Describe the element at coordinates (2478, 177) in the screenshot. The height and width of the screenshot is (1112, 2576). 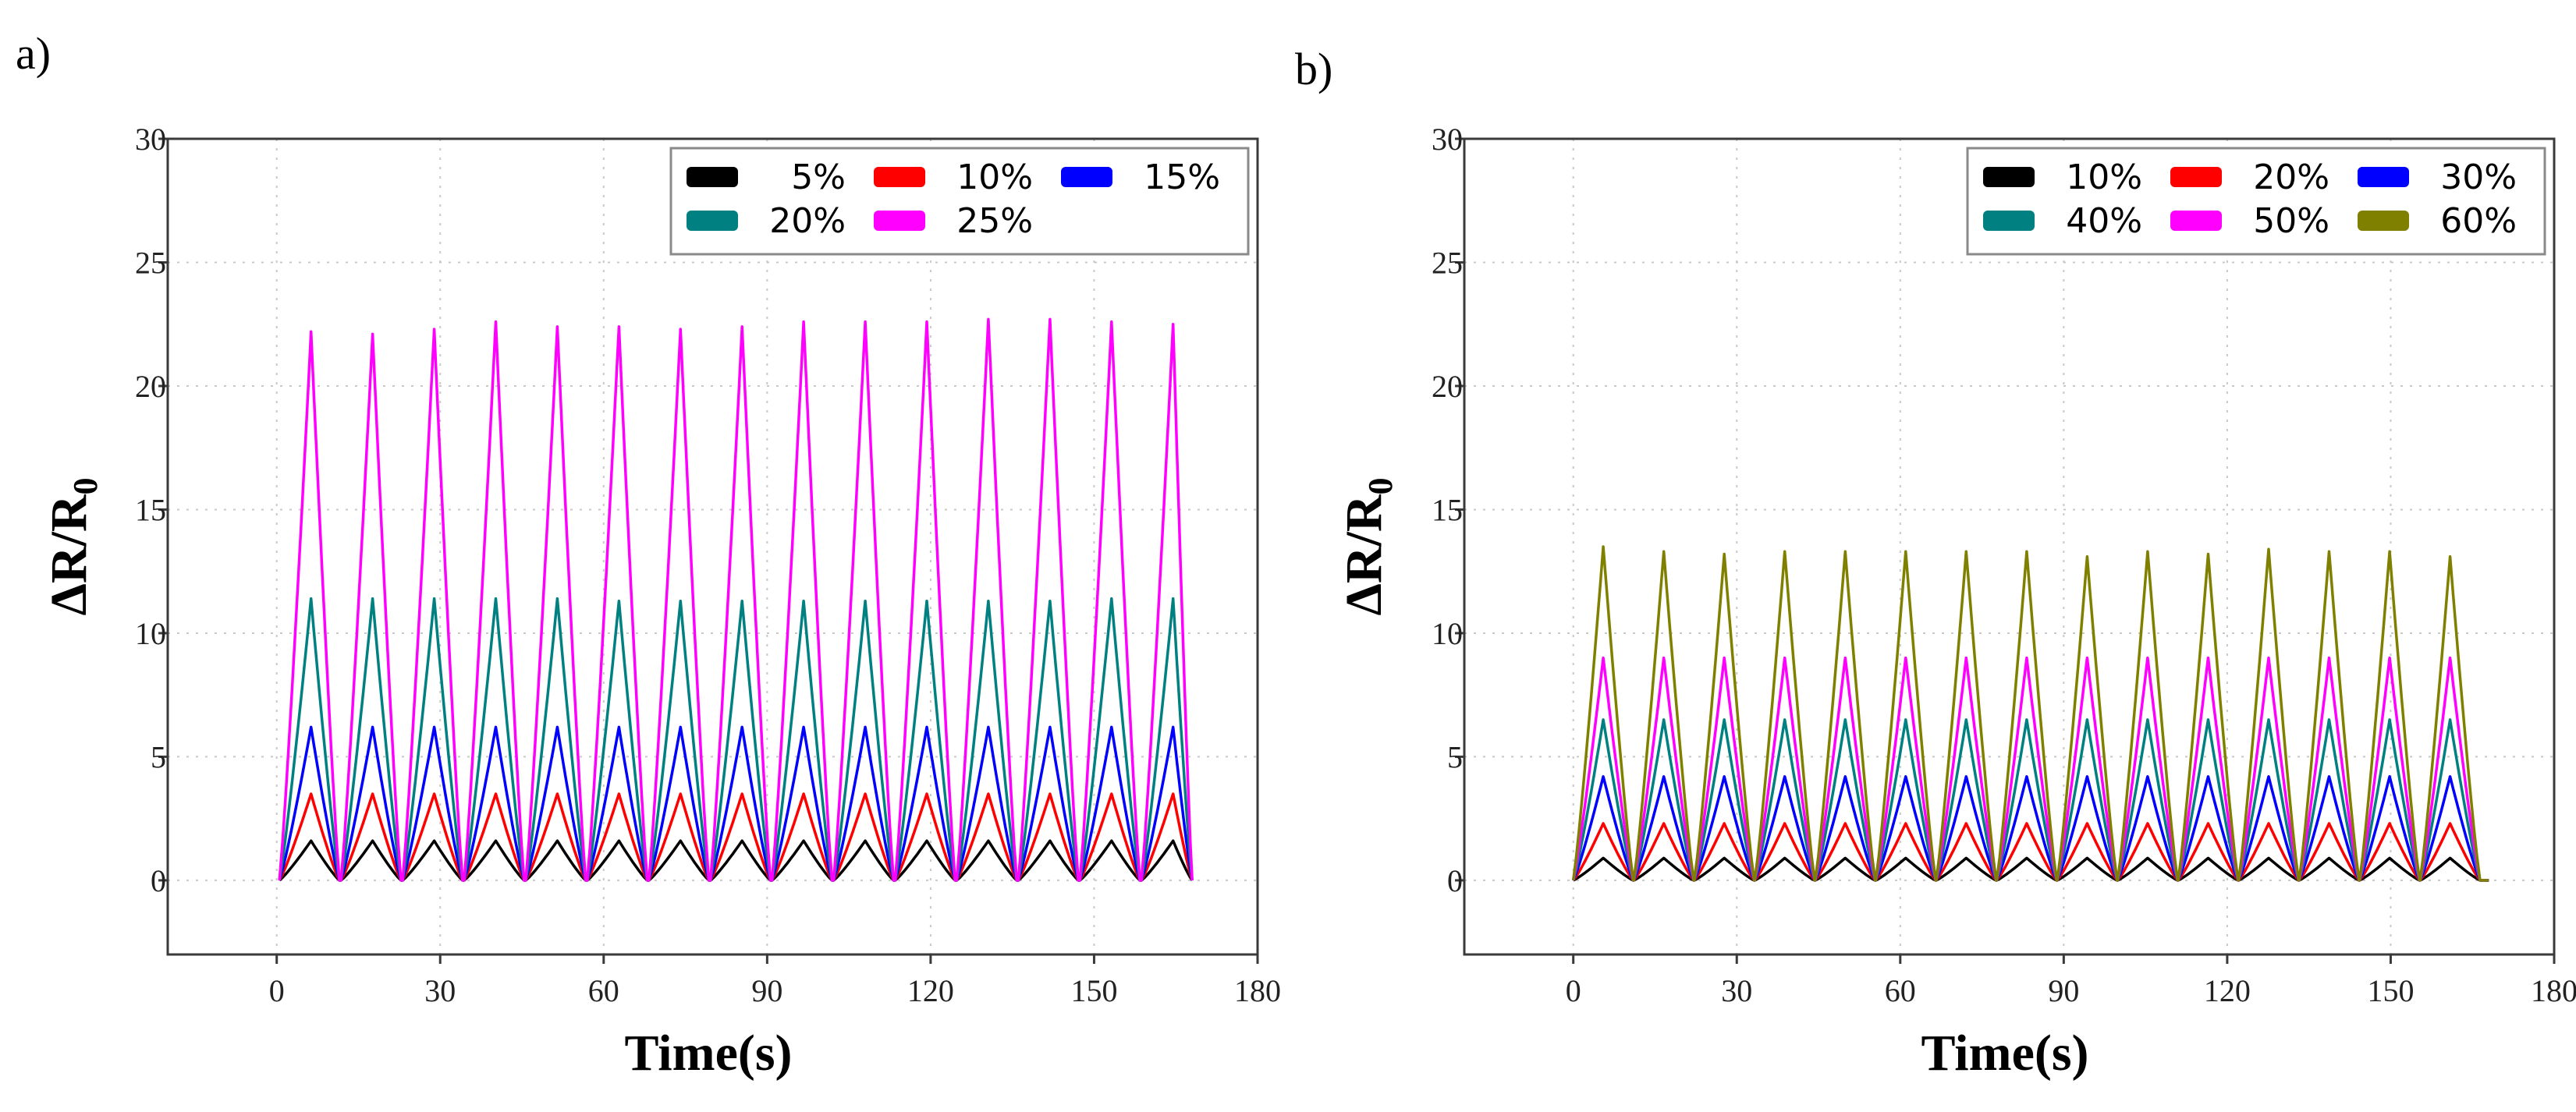
I see `legend-label: 30%` at that location.